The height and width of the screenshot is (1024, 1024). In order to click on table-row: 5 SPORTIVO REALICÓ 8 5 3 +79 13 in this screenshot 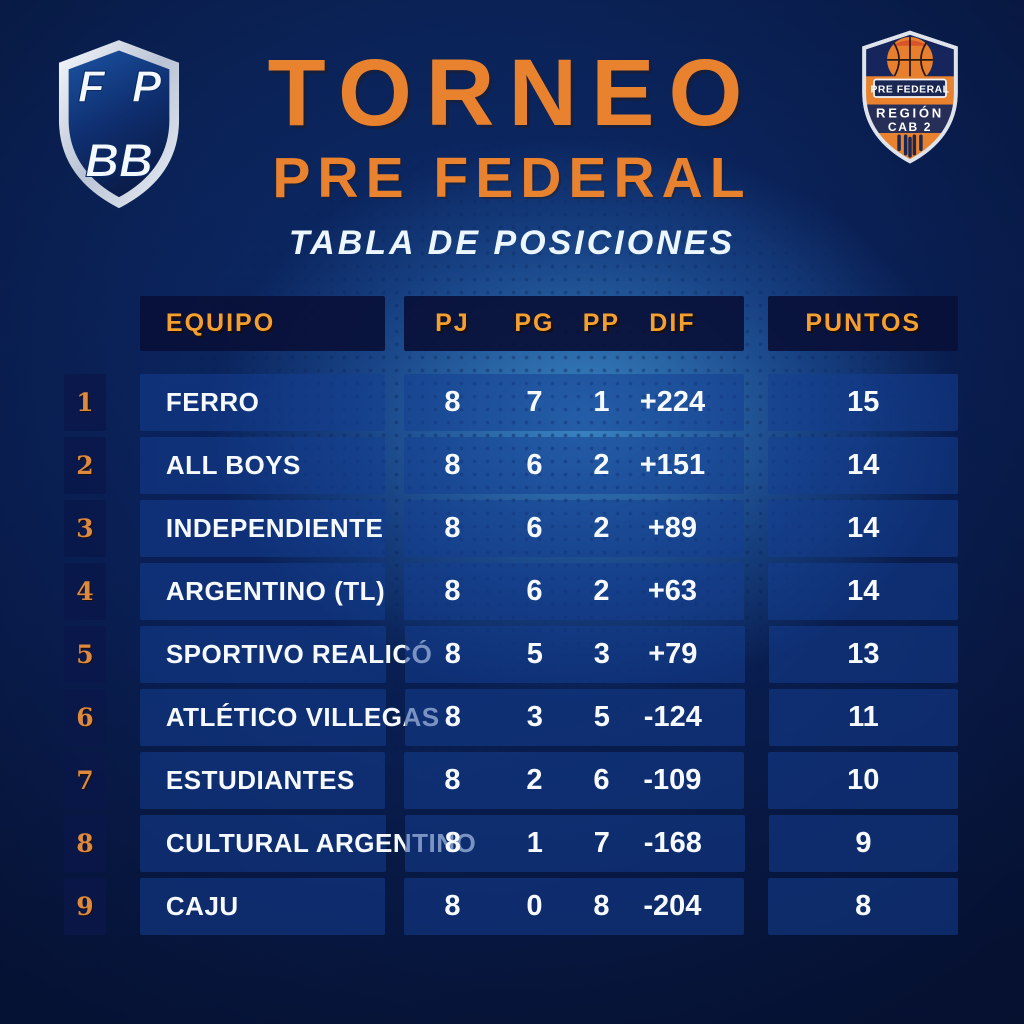, I will do `click(511, 654)`.